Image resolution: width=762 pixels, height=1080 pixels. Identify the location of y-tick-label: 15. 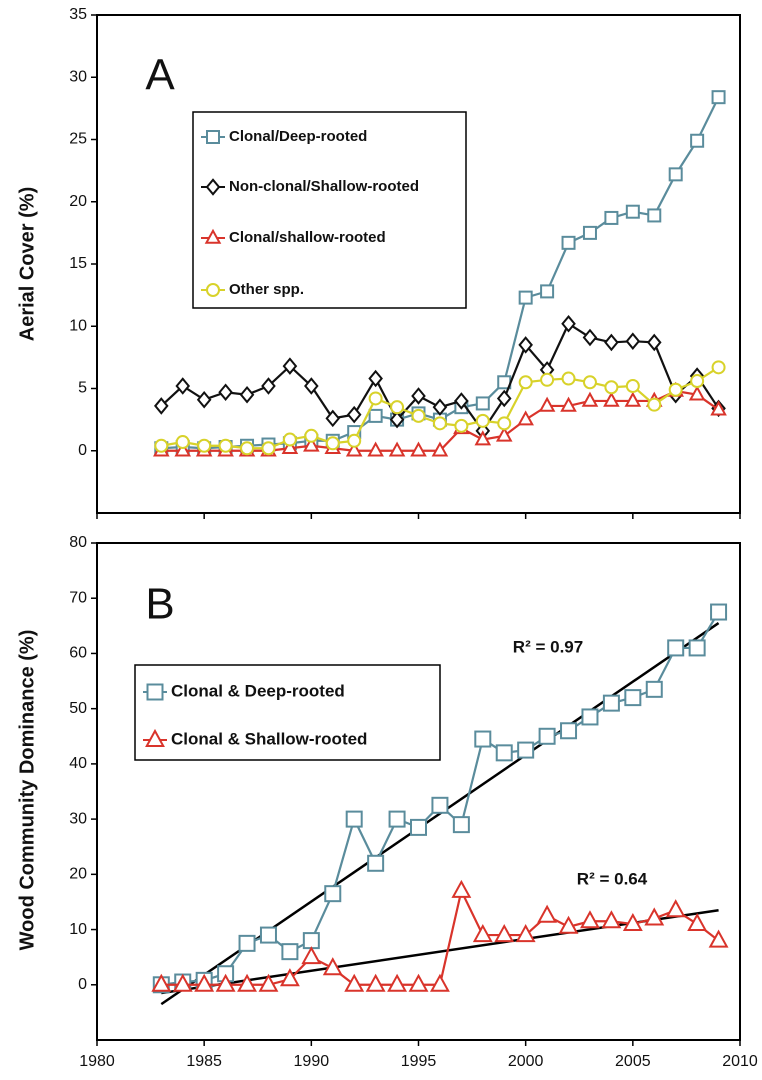
(78, 263).